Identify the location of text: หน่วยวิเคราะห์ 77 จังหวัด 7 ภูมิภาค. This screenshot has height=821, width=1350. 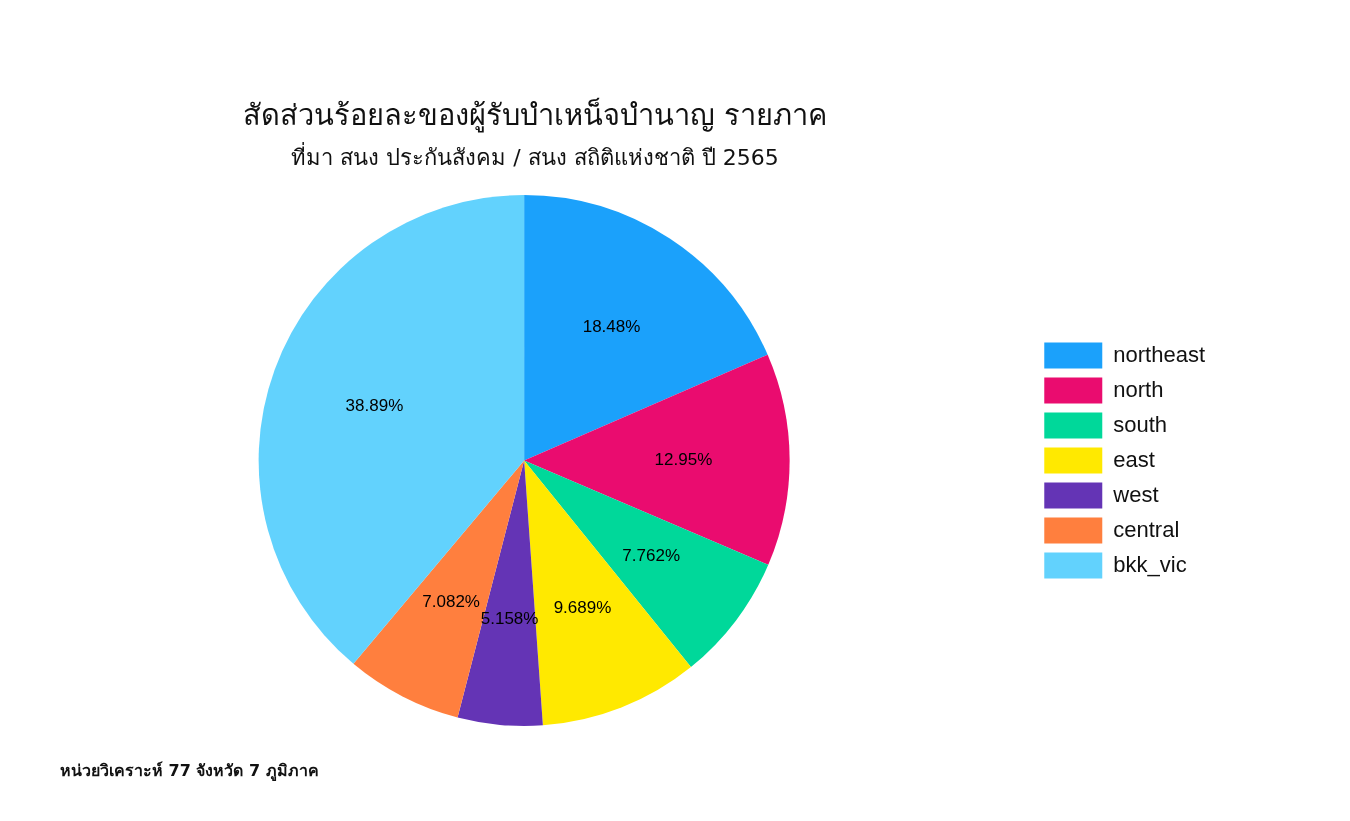
(189, 771).